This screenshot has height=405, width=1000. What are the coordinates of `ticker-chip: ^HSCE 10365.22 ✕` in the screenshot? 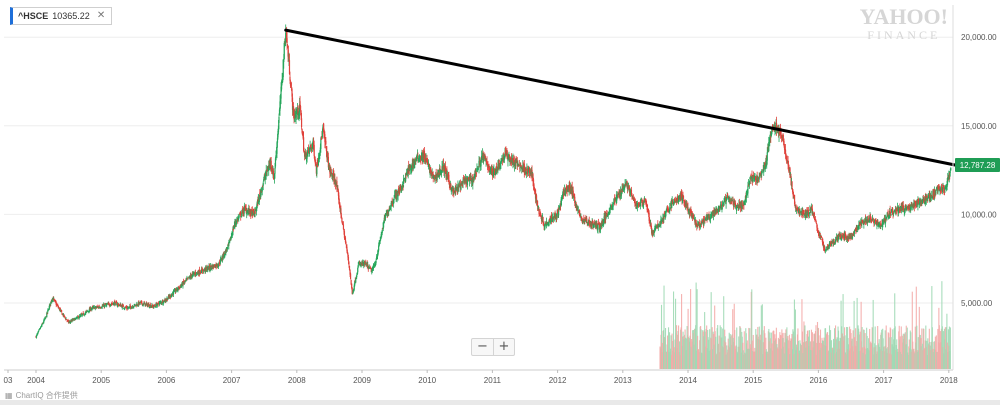 It's located at (61, 16).